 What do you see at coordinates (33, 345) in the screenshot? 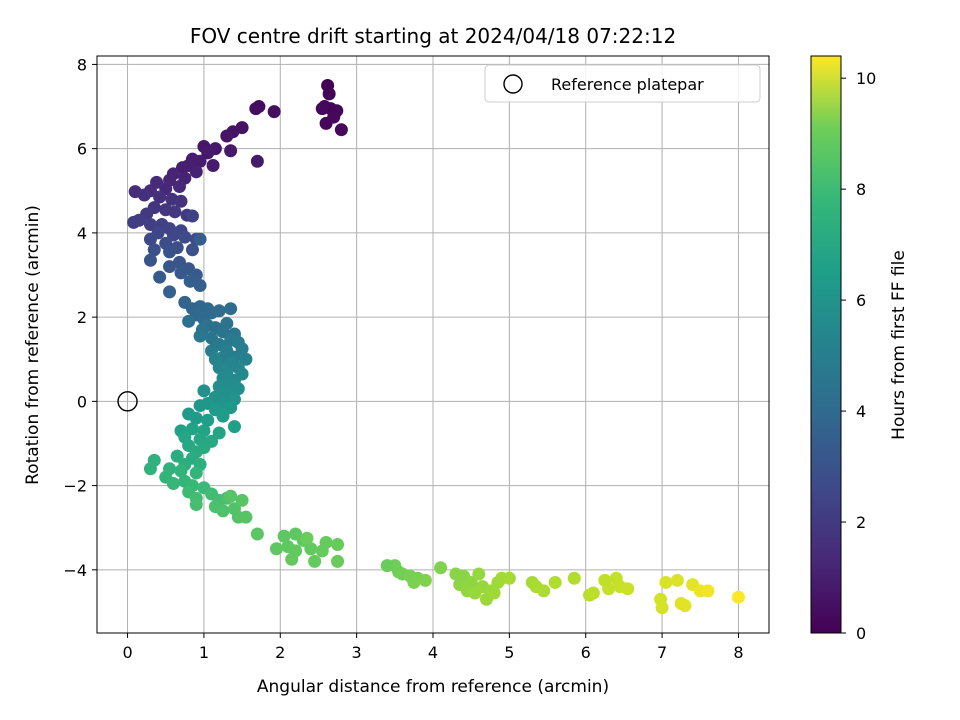
I see `y-axis-label: Rotation from reference (arcmin)` at bounding box center [33, 345].